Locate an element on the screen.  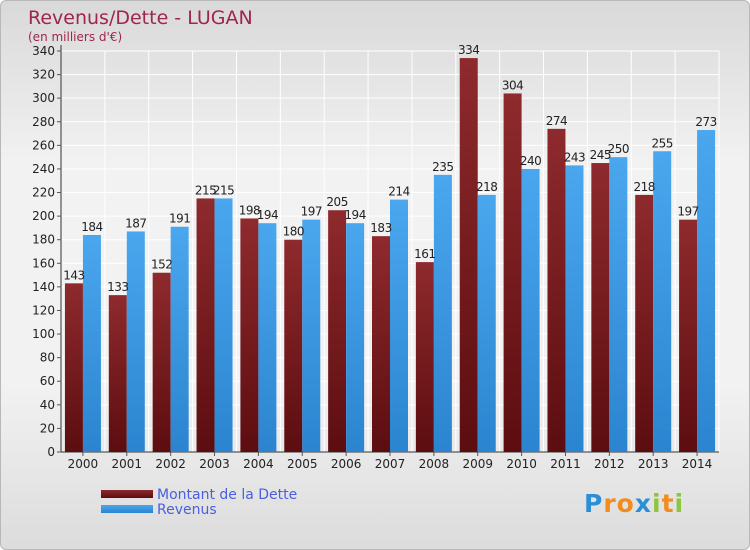
x-tick-label-2008: 2008 is located at coordinates (434, 464).